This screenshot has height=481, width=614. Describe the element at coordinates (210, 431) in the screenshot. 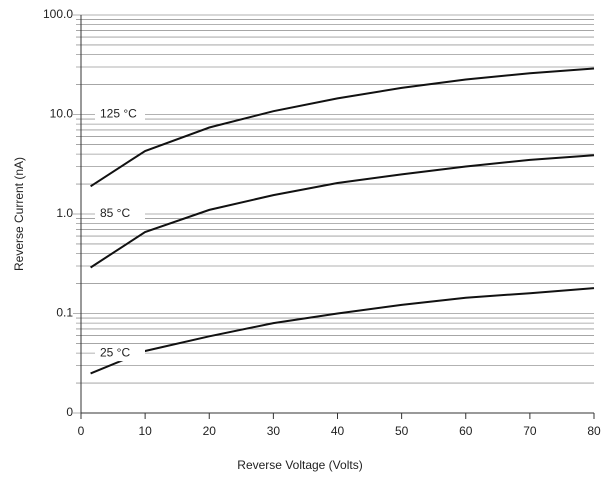

I see `x-tick-label: 20` at that location.